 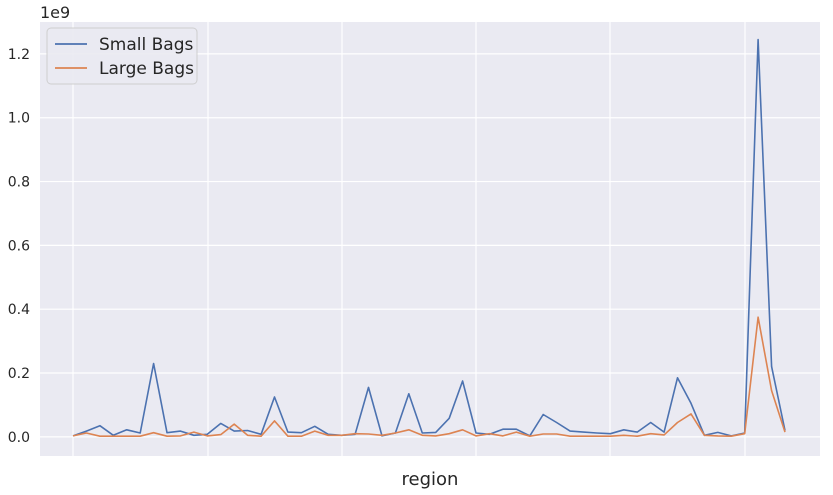 I want to click on legend-box, so click(x=122, y=56).